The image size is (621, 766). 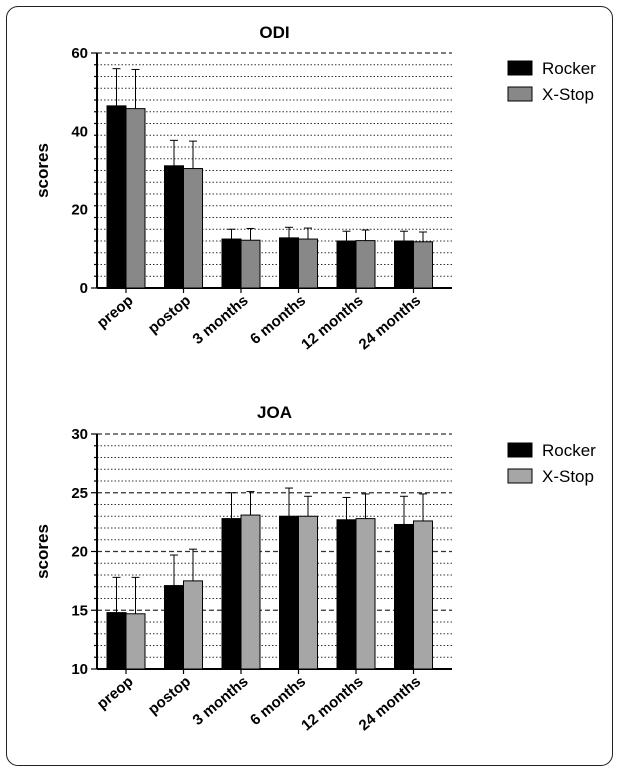 I want to click on chart-title: ODI, so click(x=274, y=32).